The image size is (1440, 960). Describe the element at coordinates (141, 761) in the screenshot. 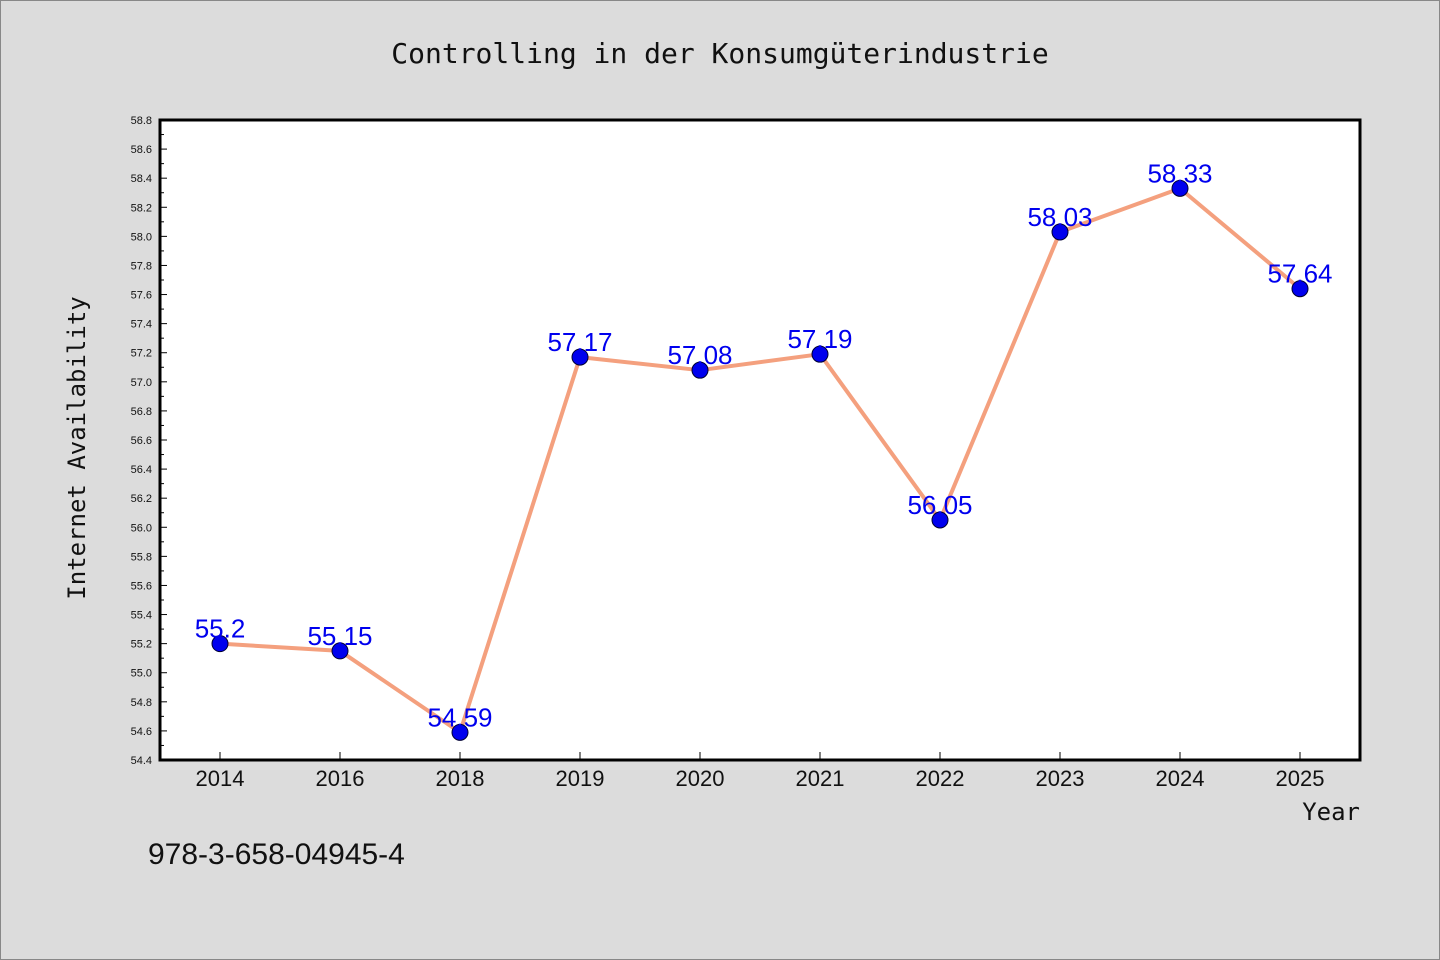

I see `y-tick-label: 54.4` at that location.